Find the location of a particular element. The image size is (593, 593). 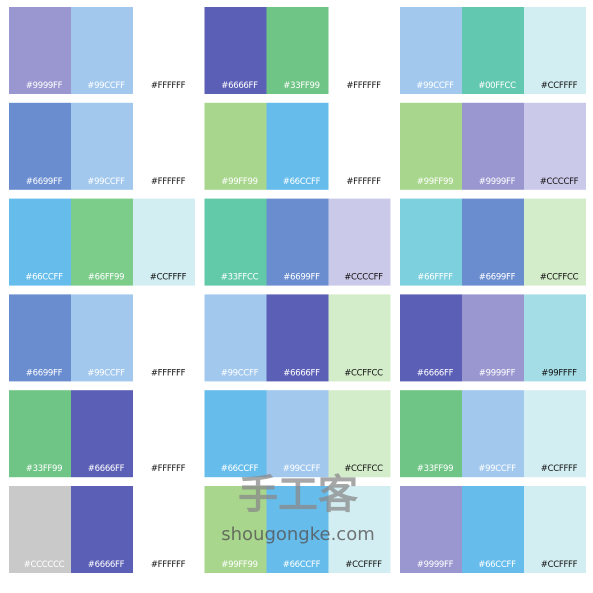

watermark-url: shougongke.com is located at coordinates (298, 534).